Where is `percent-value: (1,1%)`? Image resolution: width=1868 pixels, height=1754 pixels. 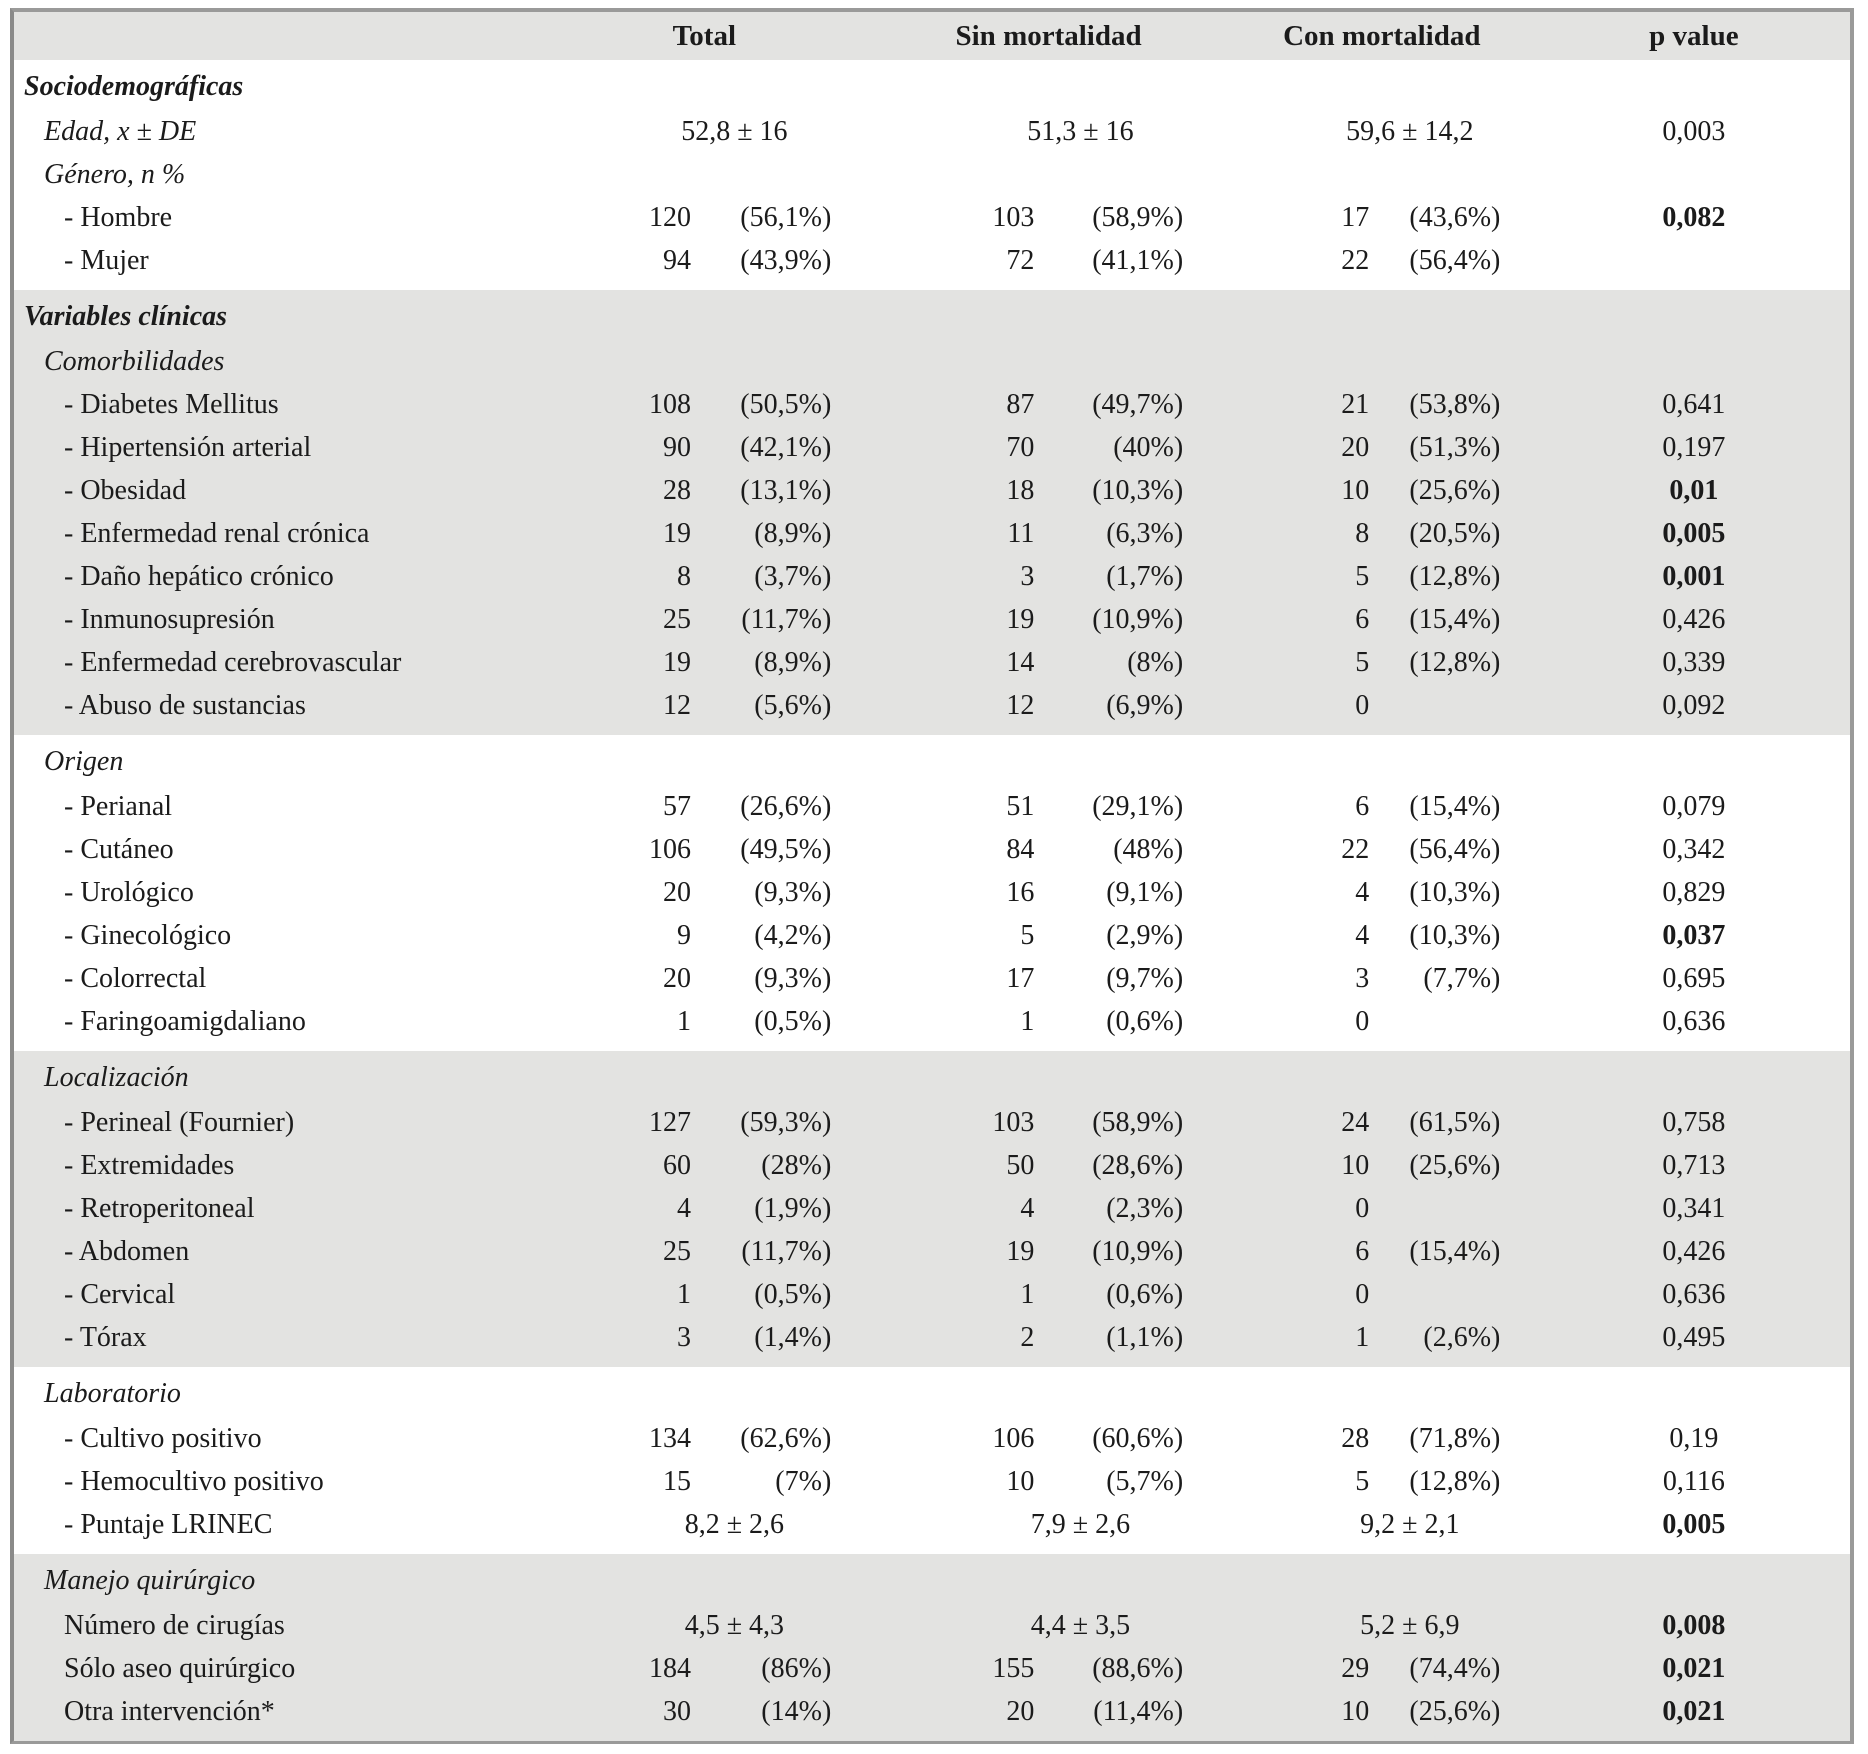
percent-value: (1,1%) is located at coordinates (1145, 1337).